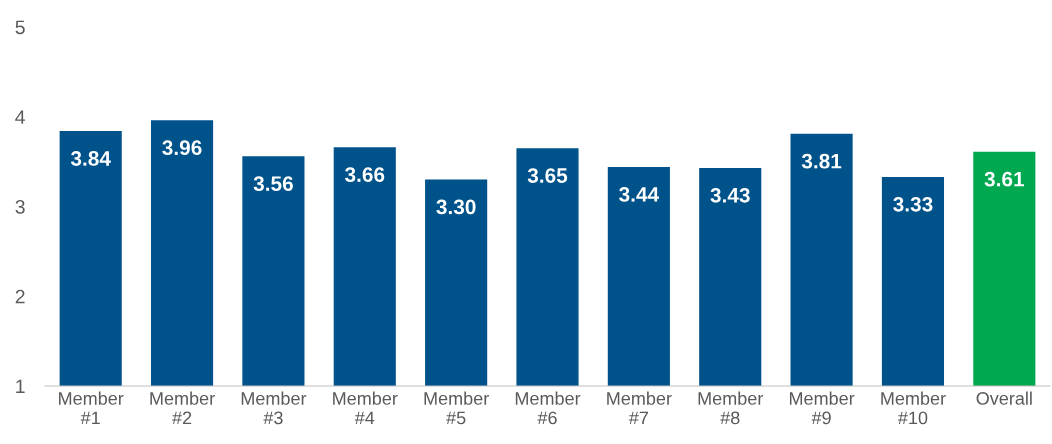  I want to click on x-tick-label: Member #1, so click(91, 408).